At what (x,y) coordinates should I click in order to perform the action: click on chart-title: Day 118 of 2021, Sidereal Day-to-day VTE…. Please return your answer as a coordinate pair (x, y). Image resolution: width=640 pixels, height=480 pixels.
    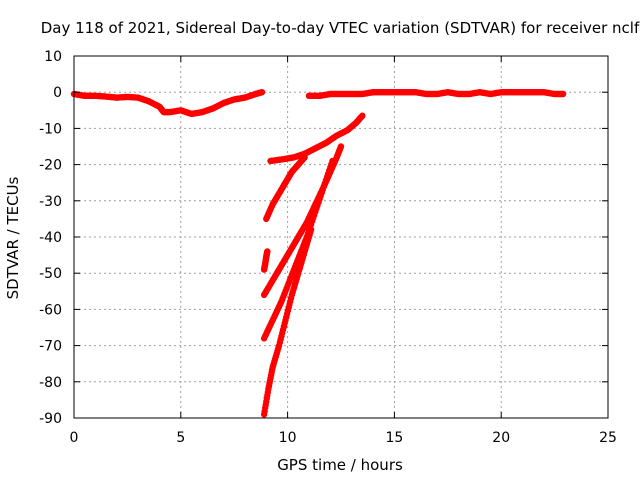
    Looking at the image, I should click on (340, 28).